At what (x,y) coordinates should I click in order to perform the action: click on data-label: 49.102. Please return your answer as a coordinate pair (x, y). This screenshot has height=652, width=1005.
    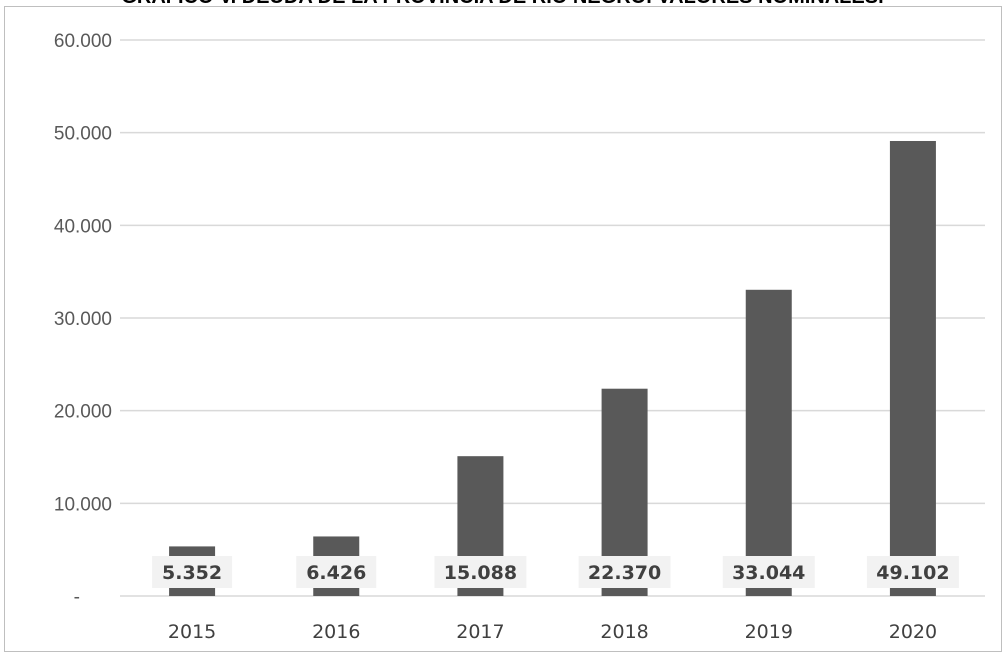
    Looking at the image, I should click on (912, 573).